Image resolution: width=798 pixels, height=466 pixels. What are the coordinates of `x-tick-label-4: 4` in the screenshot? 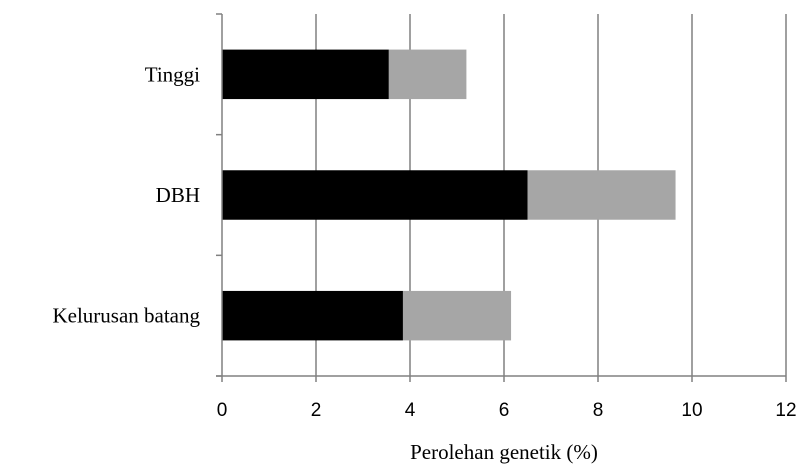 It's located at (410, 410).